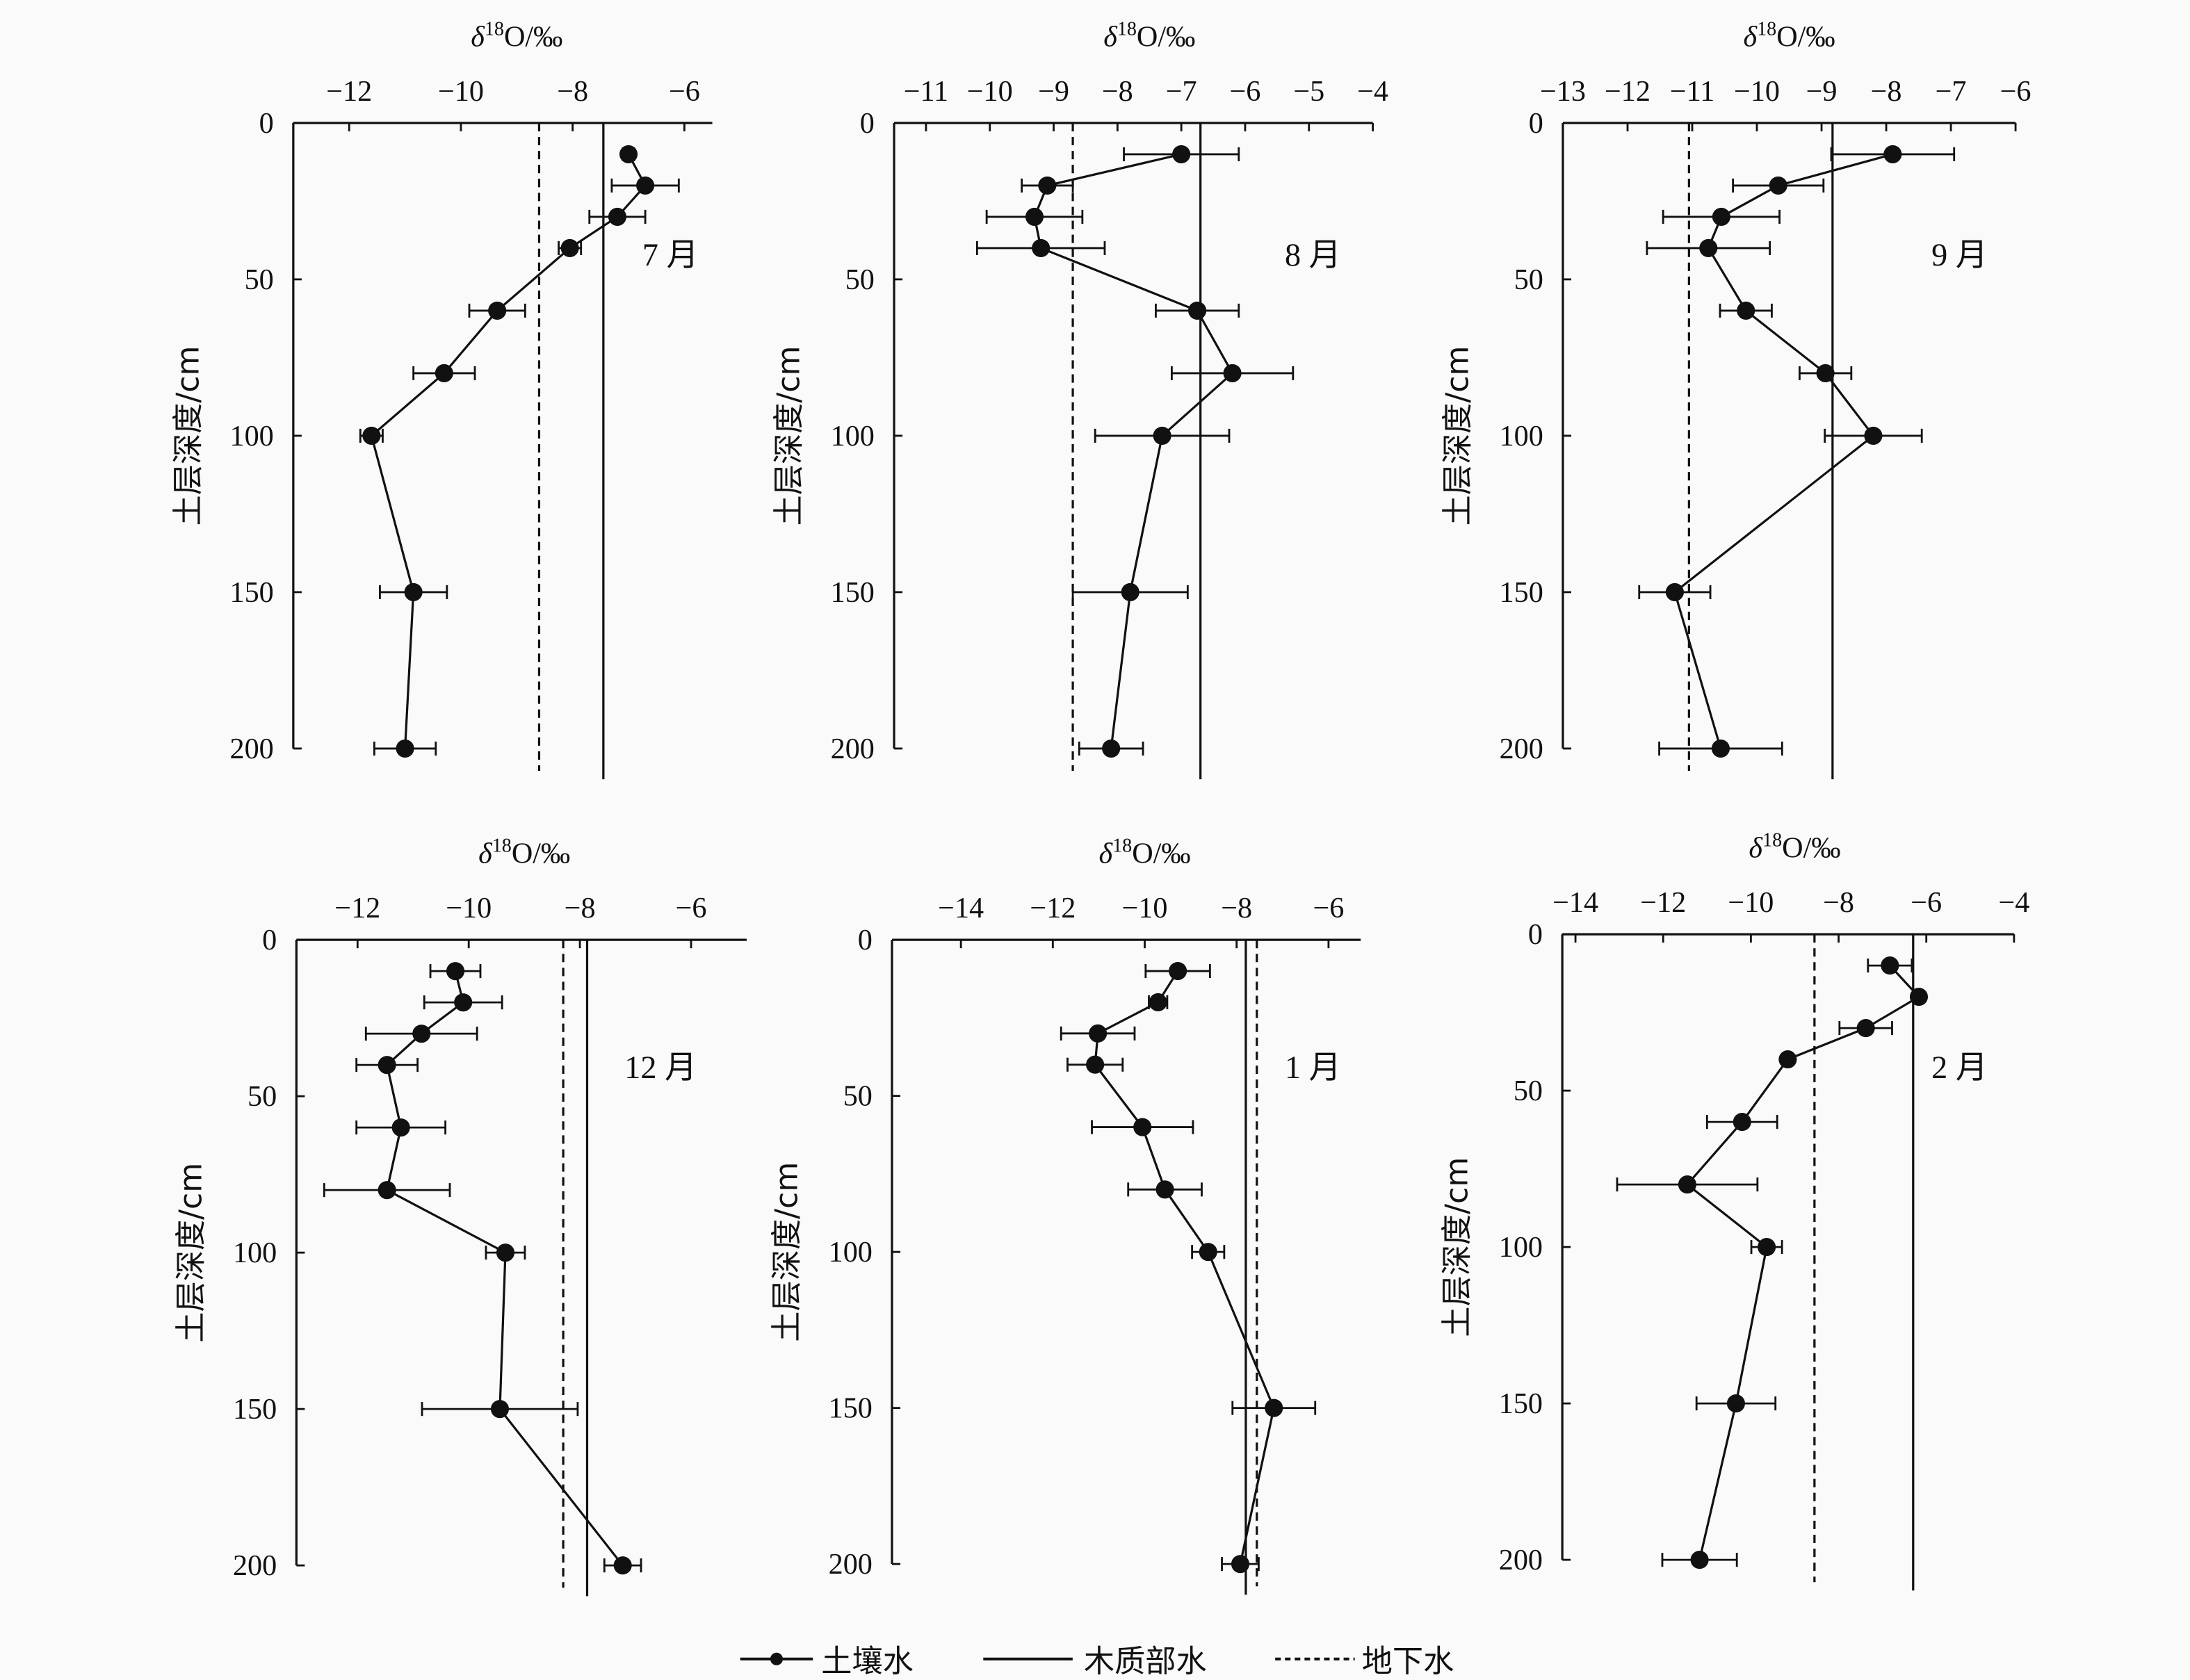  What do you see at coordinates (1145, 1661) in the screenshot?
I see `legend-label-xylem-water: 木质部水` at bounding box center [1145, 1661].